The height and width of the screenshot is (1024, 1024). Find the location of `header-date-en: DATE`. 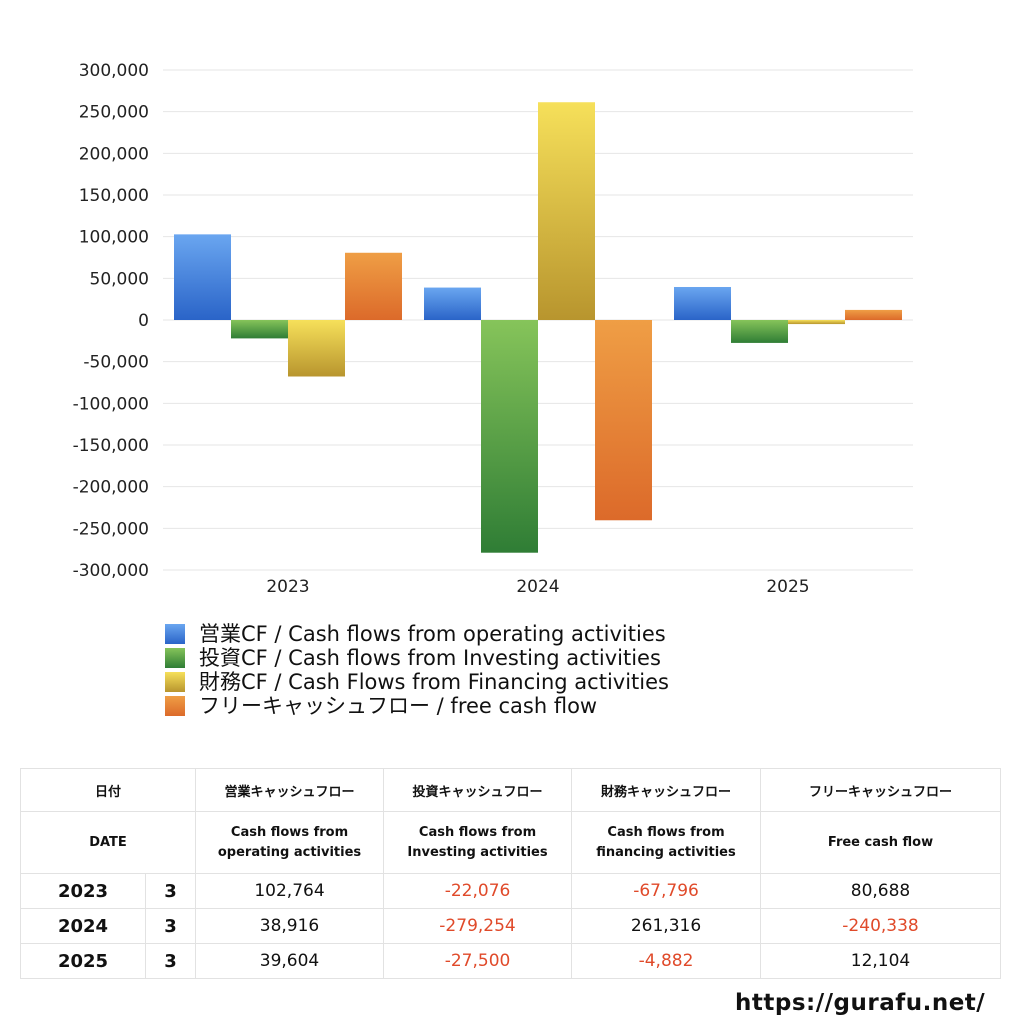

header-date-en: DATE is located at coordinates (108, 842).